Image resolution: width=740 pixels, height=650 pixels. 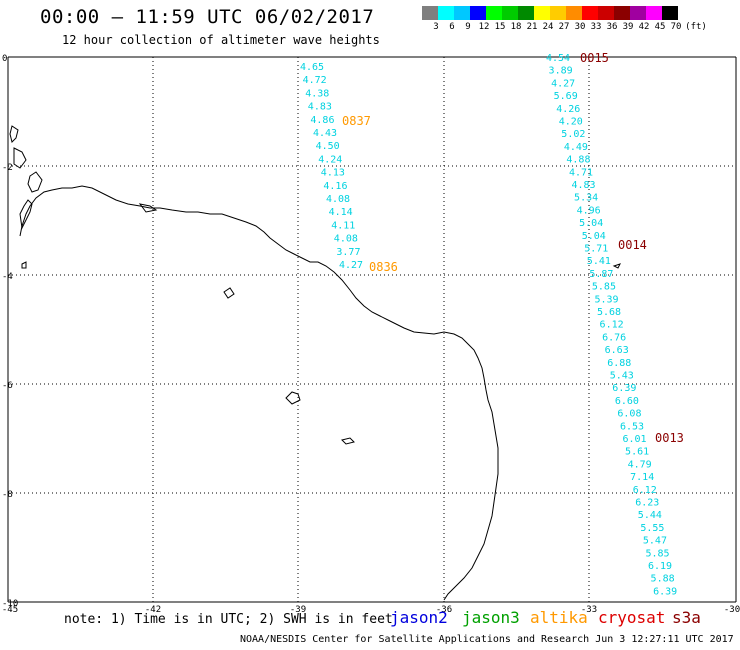 I want to click on scale-label: 36, so click(x=612, y=27).